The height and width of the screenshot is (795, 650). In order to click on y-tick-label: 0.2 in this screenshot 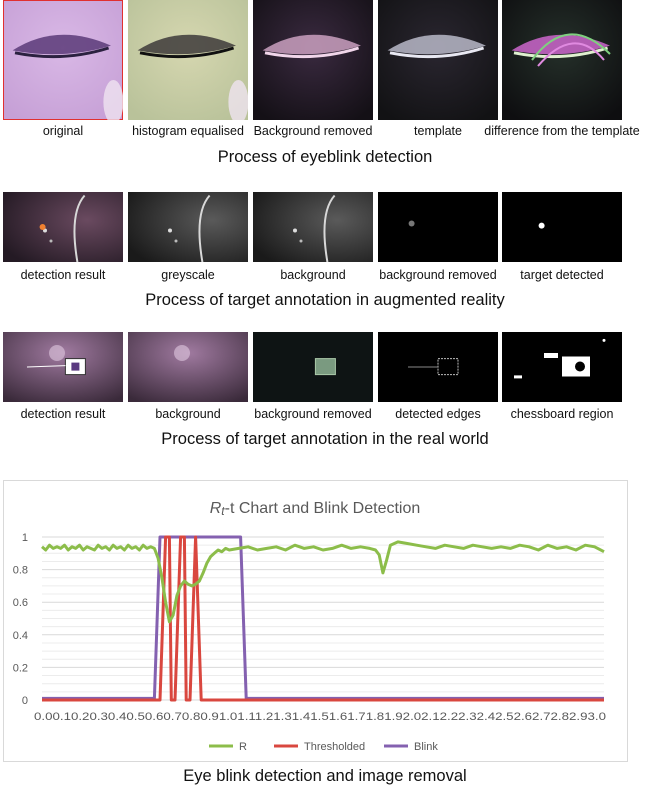, I will do `click(20, 668)`.